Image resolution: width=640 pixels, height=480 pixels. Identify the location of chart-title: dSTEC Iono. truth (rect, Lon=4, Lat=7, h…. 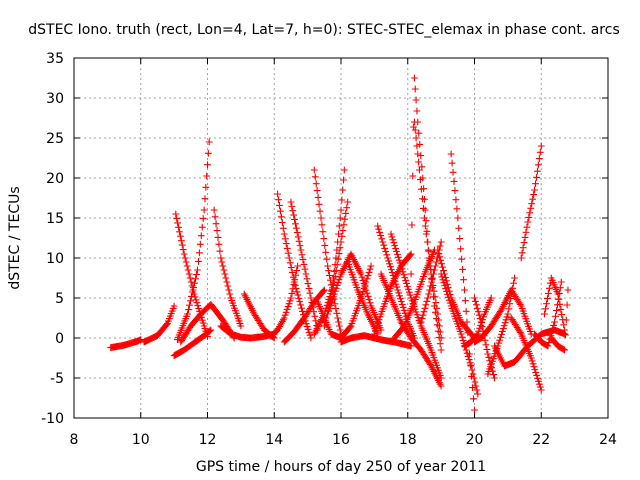
(324, 30).